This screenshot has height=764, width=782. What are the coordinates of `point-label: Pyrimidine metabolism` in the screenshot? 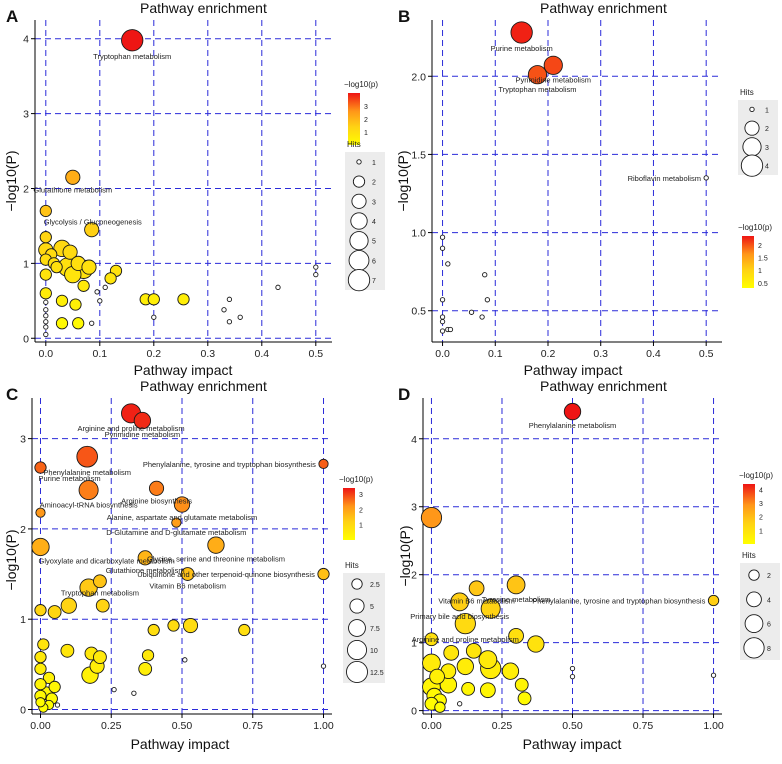 It's located at (142, 434).